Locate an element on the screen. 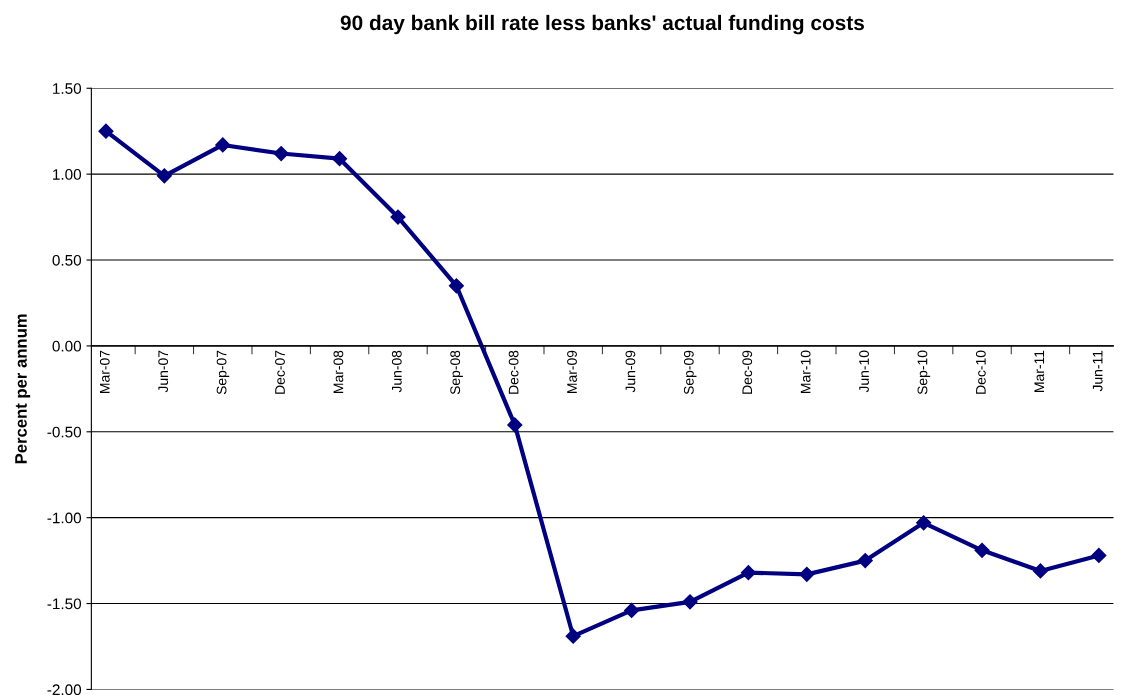 The height and width of the screenshot is (695, 1142). y-tick-label: -2.00 is located at coordinates (64, 689).